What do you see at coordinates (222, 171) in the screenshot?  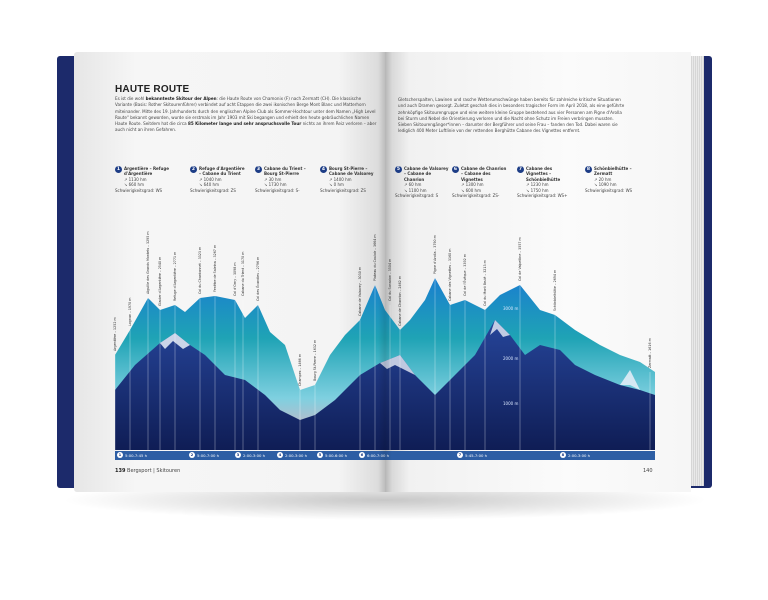 I see `stage-name: Refuge d'Argentière – Cabane du Trient` at bounding box center [222, 171].